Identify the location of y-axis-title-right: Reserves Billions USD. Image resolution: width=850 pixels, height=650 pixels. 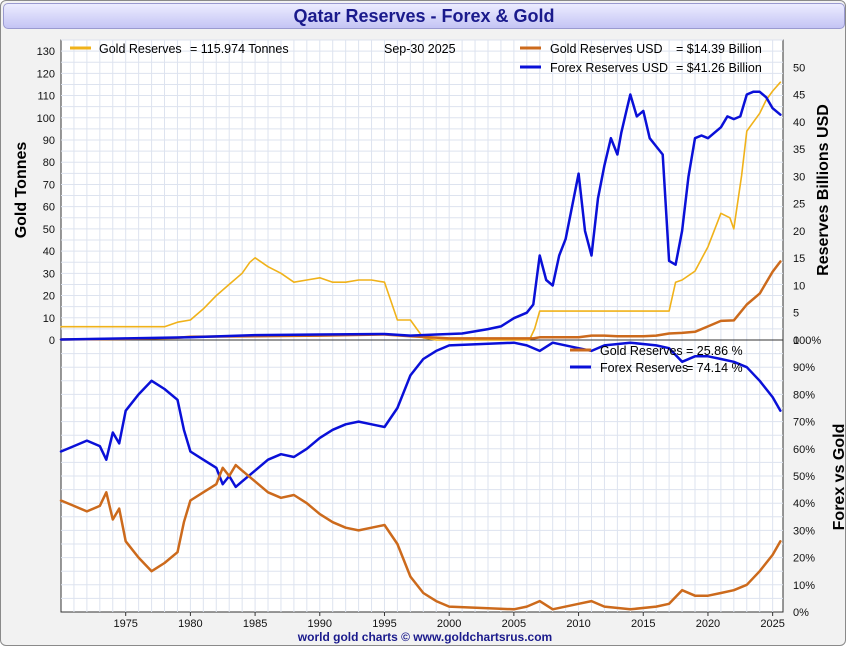
(823, 190).